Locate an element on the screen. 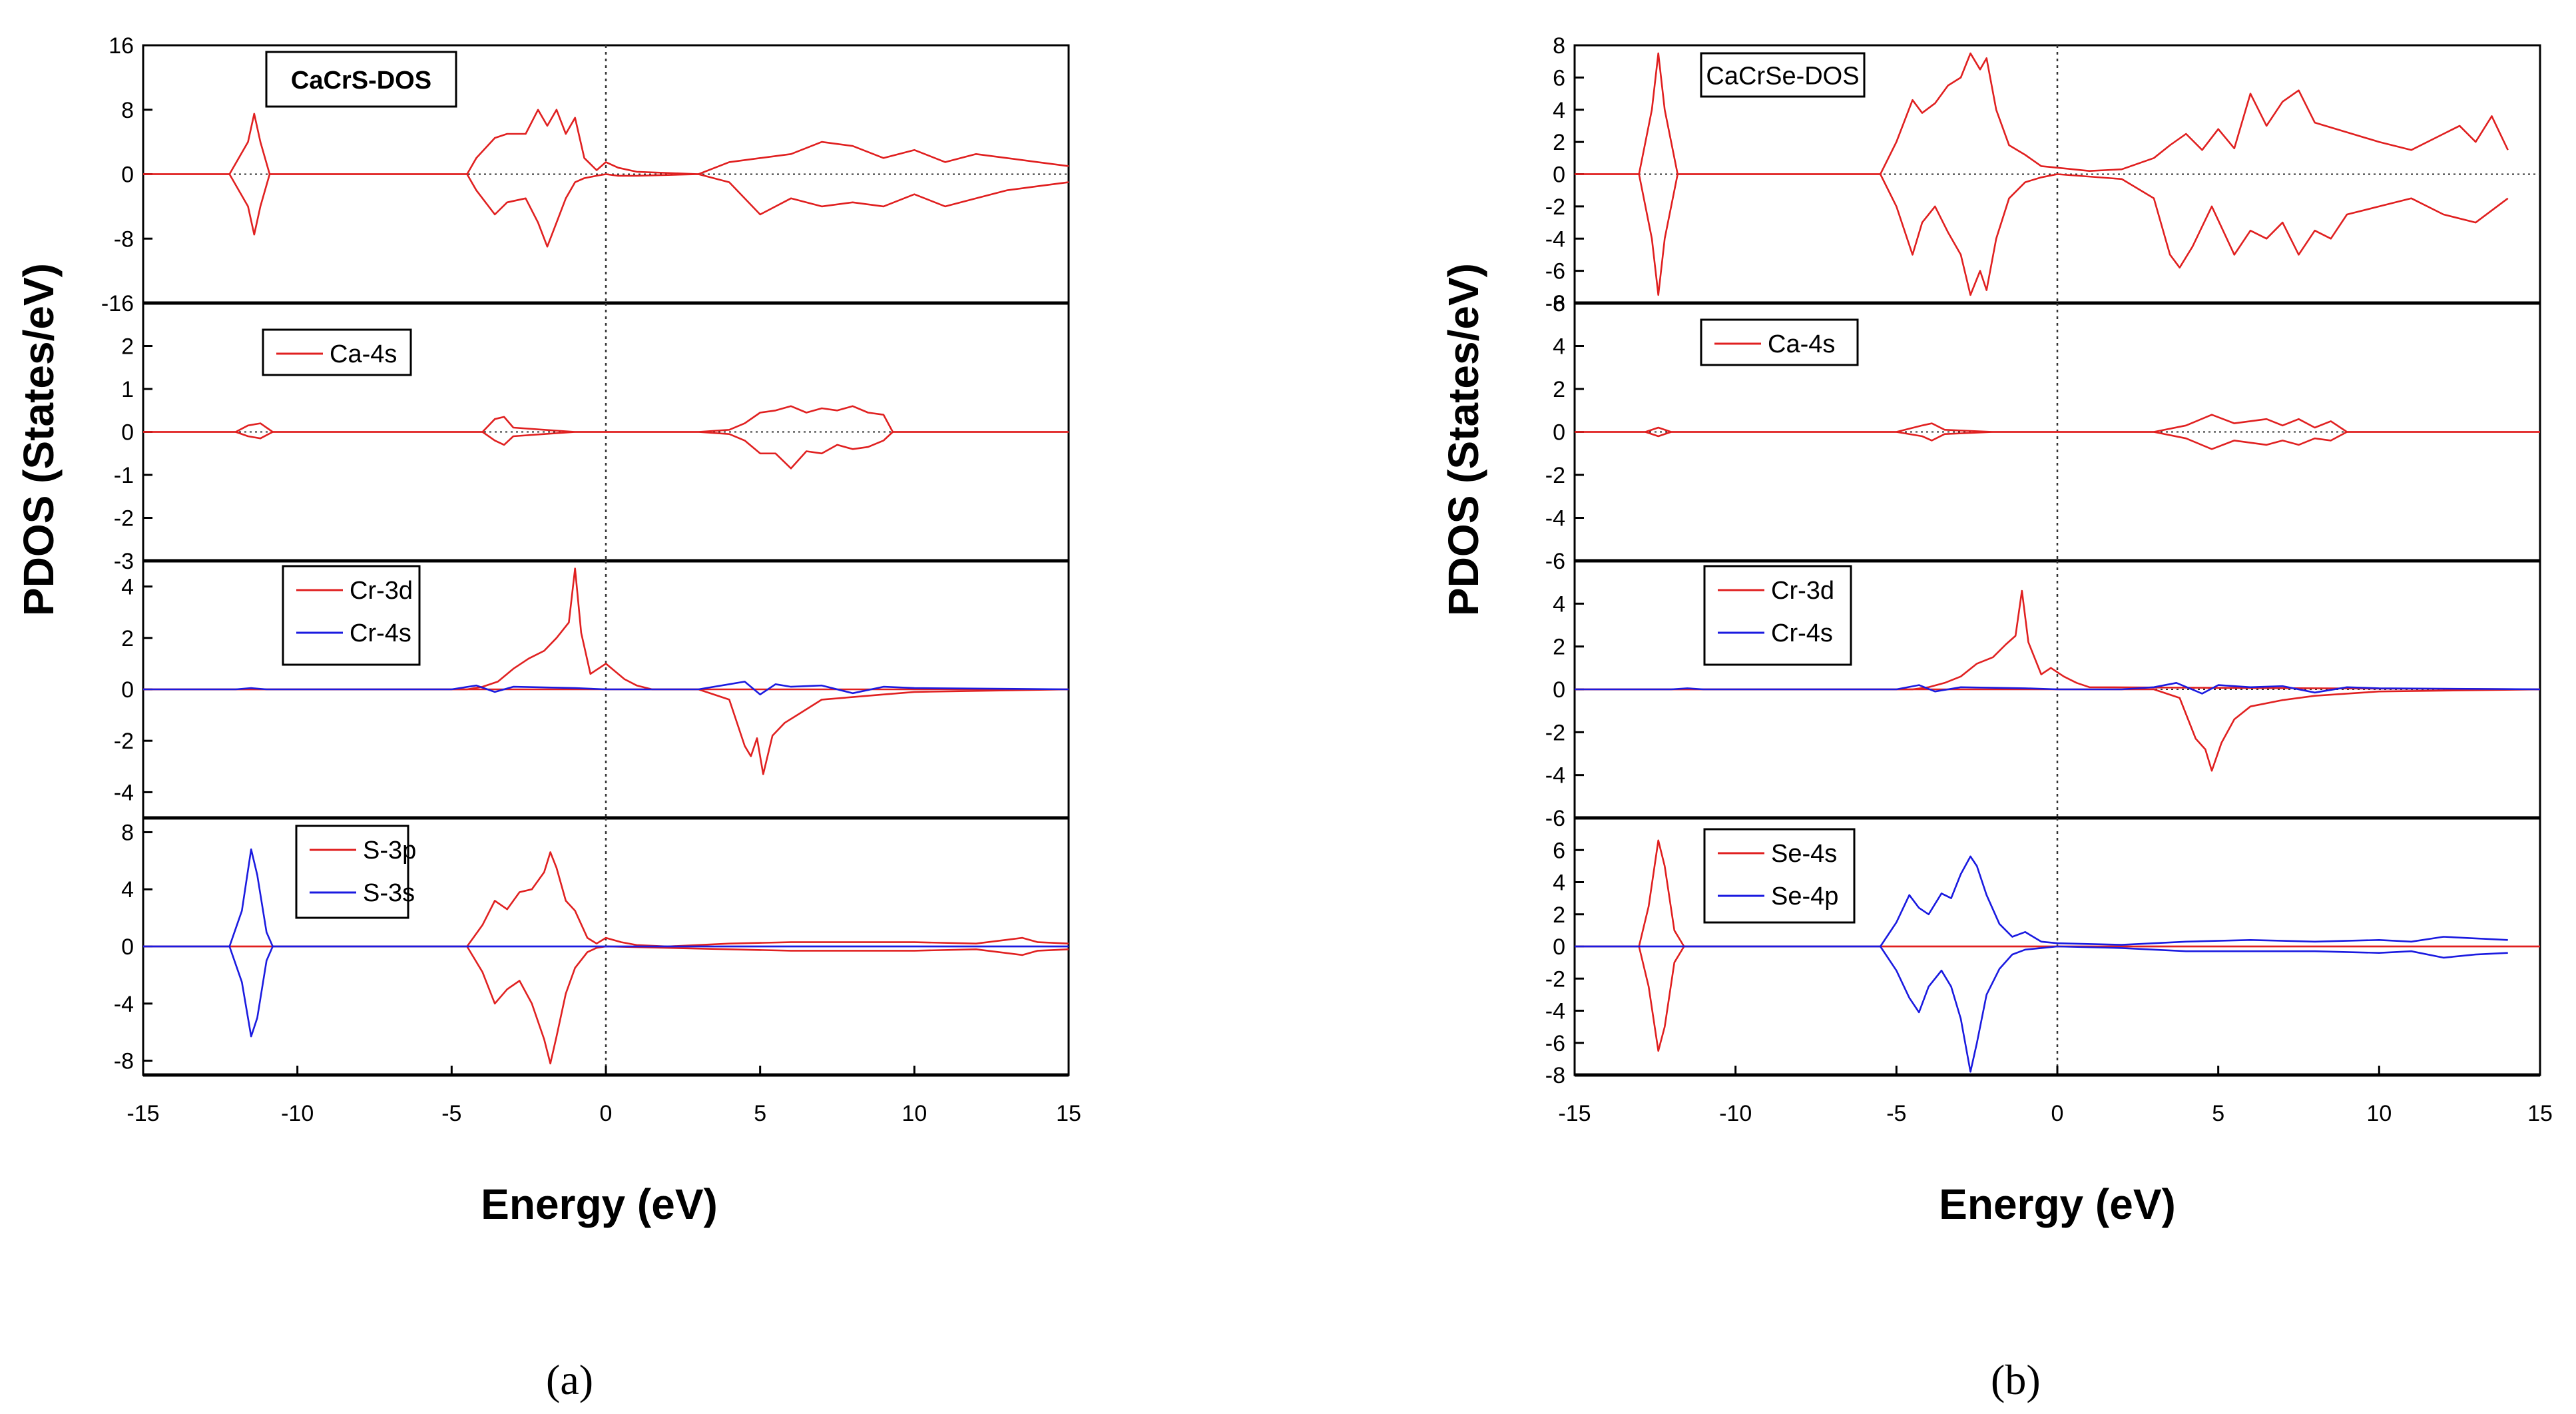  subplot-3: 4 2 0 -2 -4 Cr-3d Cr-4s is located at coordinates (592, 689).